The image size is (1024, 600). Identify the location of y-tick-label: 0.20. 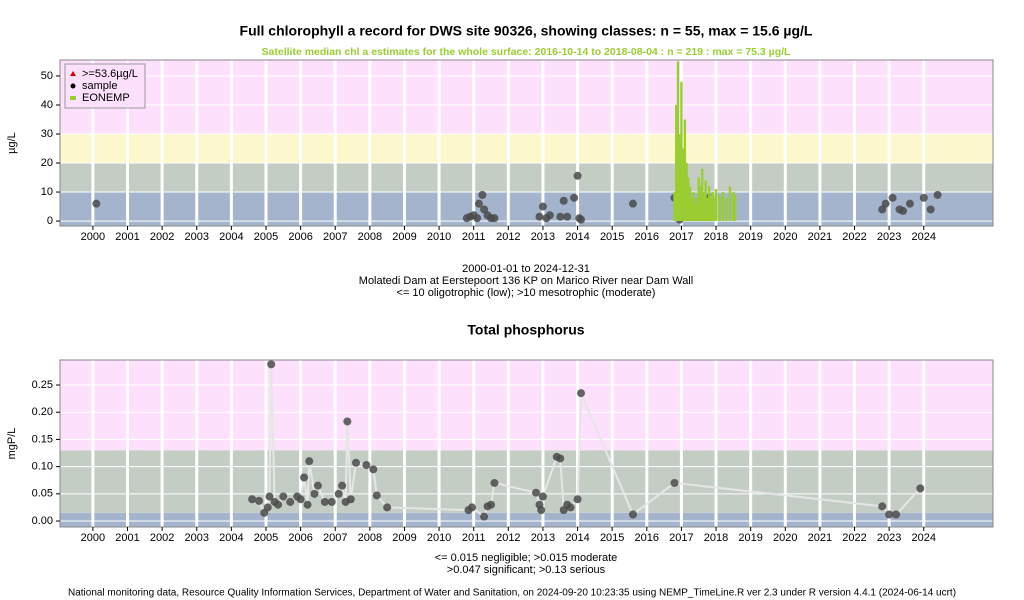
(42, 412).